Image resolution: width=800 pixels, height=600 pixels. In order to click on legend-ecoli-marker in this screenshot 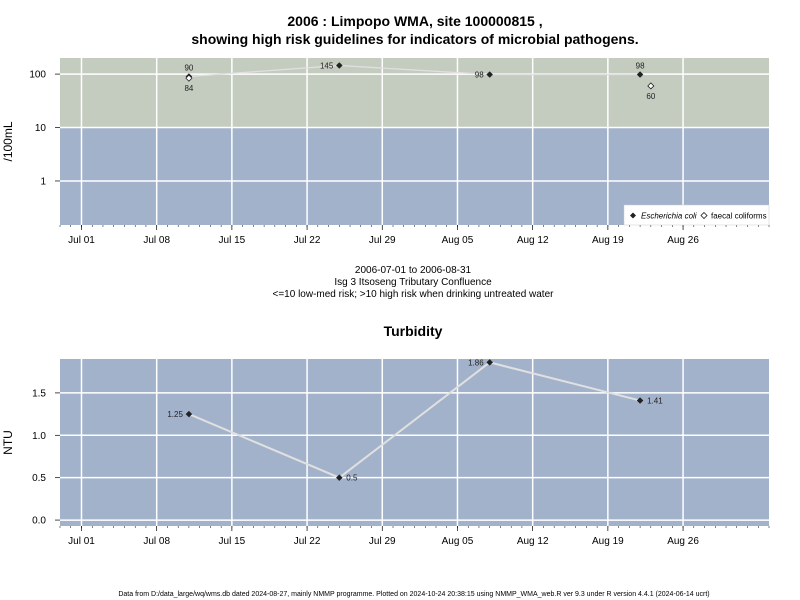, I will do `click(633, 215)`.